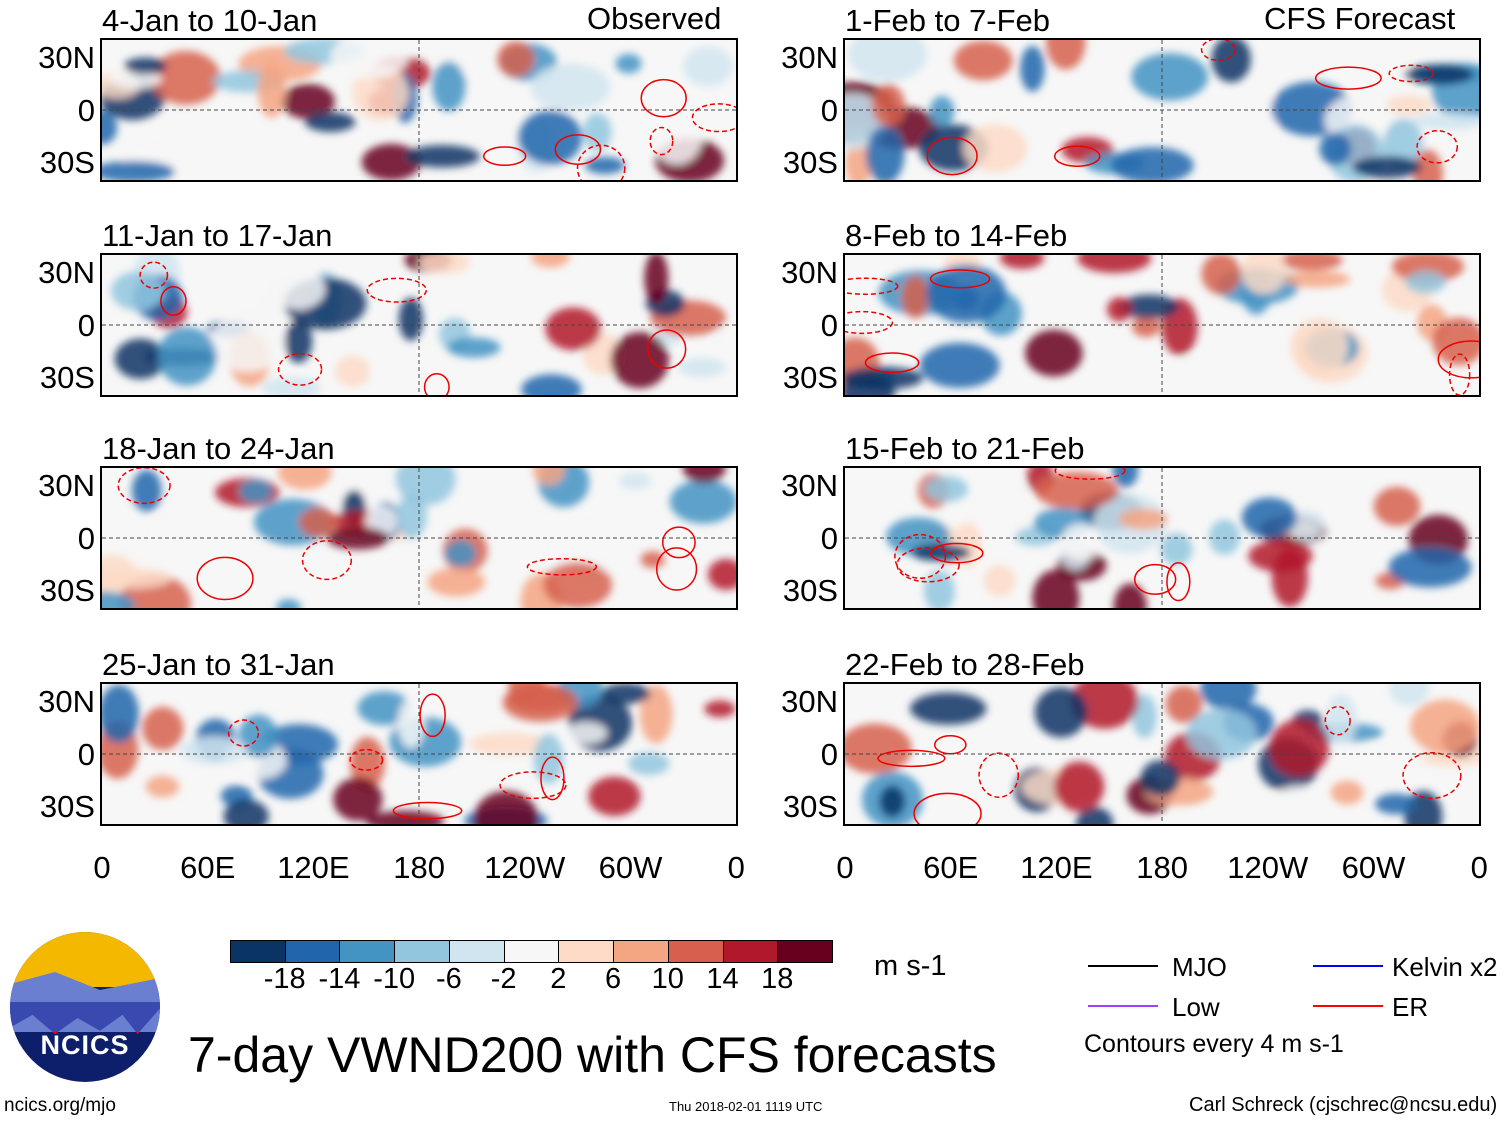 The height and width of the screenshot is (1121, 1510). I want to click on site-link: ncics.org/mjo, so click(60, 1105).